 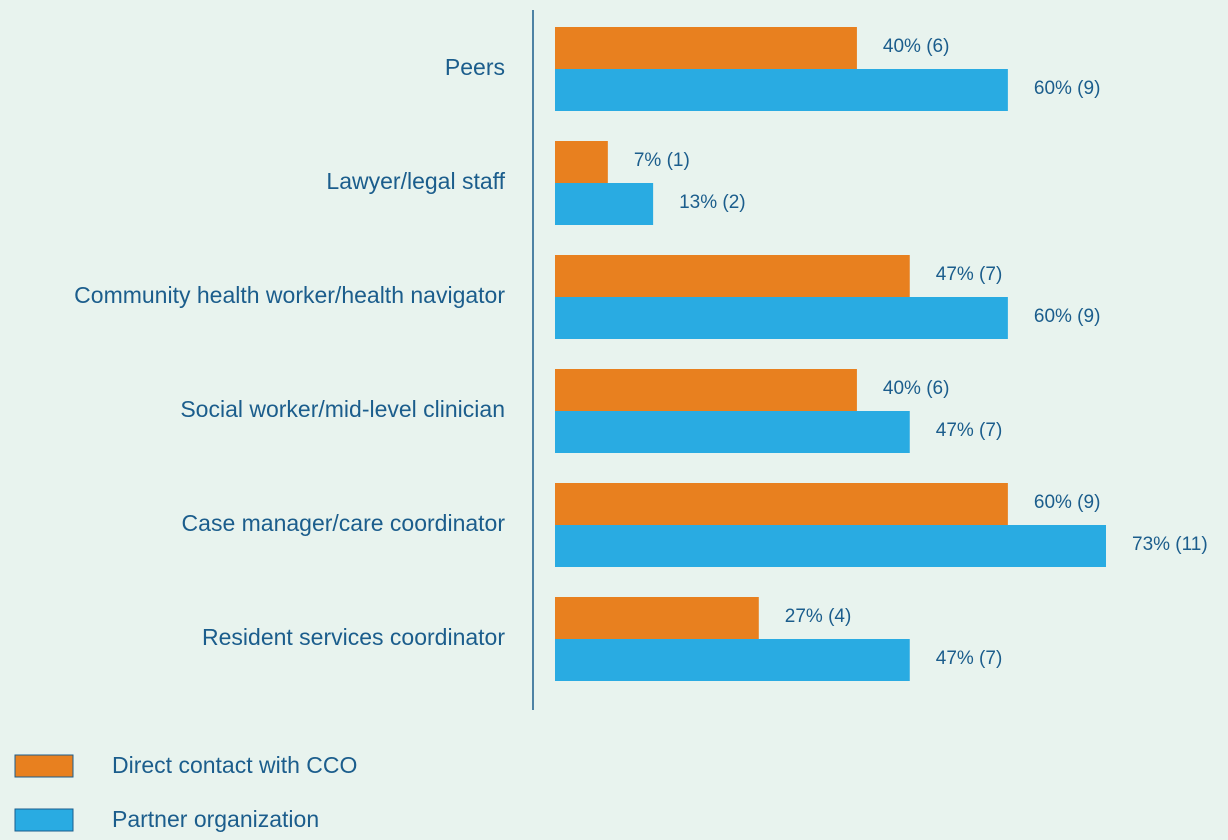 I want to click on value-label: 73% (11), so click(x=1170, y=544).